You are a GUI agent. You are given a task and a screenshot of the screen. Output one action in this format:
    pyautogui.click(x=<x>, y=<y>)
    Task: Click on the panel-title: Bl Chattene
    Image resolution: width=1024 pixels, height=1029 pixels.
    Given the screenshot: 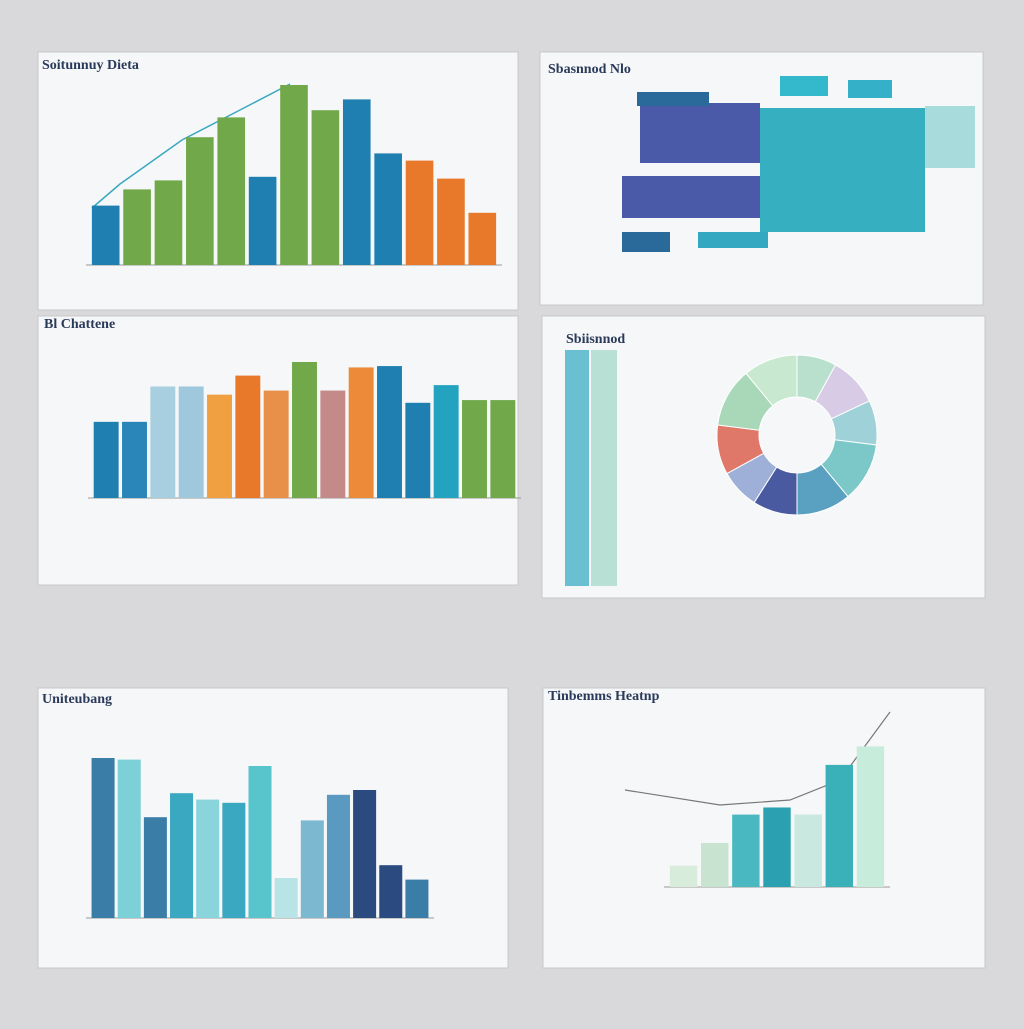 What is the action you would take?
    pyautogui.click(x=79, y=324)
    